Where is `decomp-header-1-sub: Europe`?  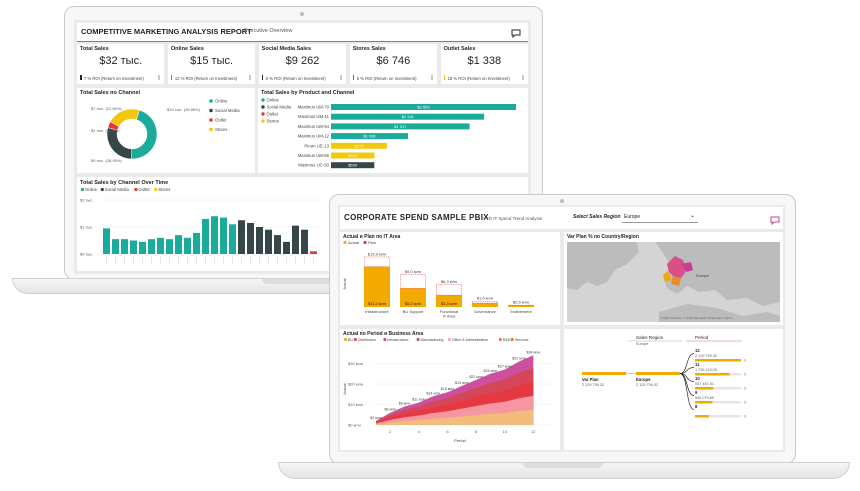
decomp-header-1-sub: Europe is located at coordinates (642, 344).